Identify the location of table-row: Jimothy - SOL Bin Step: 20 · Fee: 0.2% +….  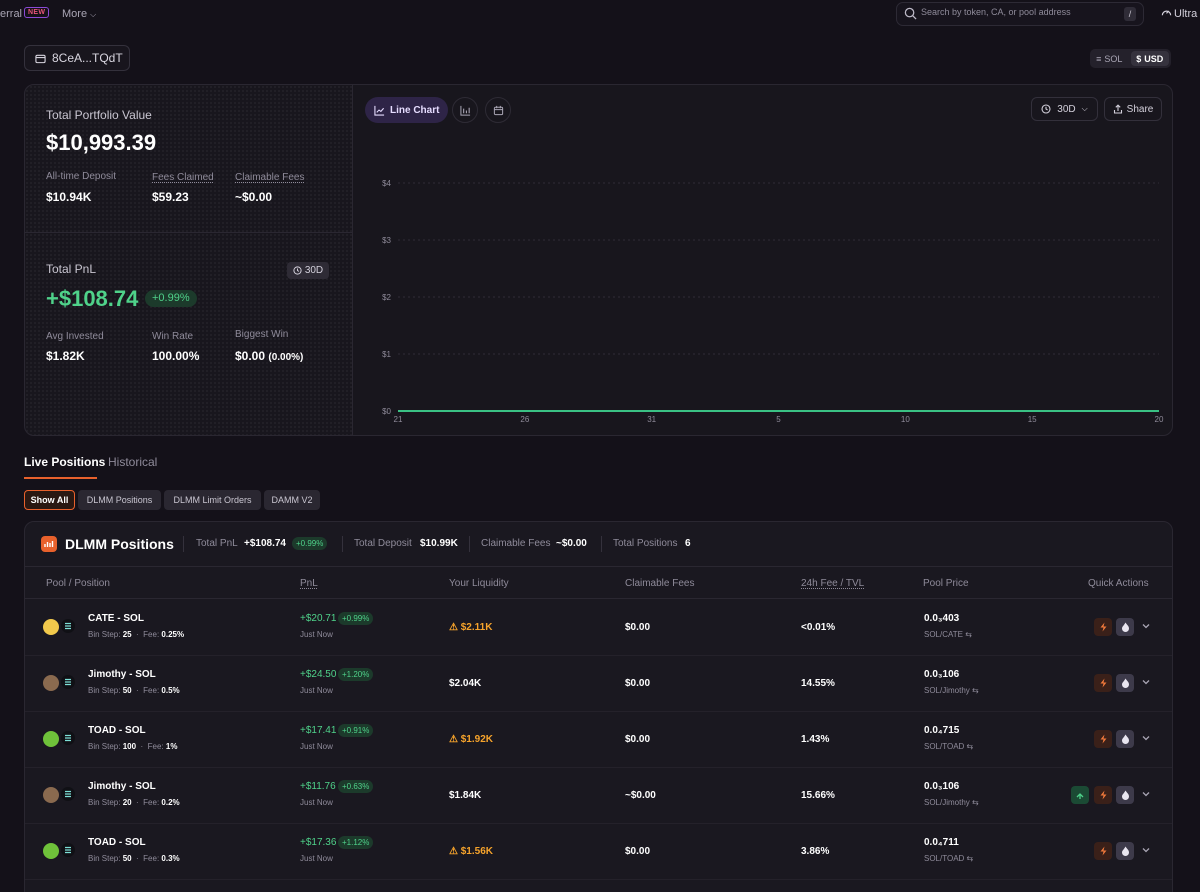
(599, 796).